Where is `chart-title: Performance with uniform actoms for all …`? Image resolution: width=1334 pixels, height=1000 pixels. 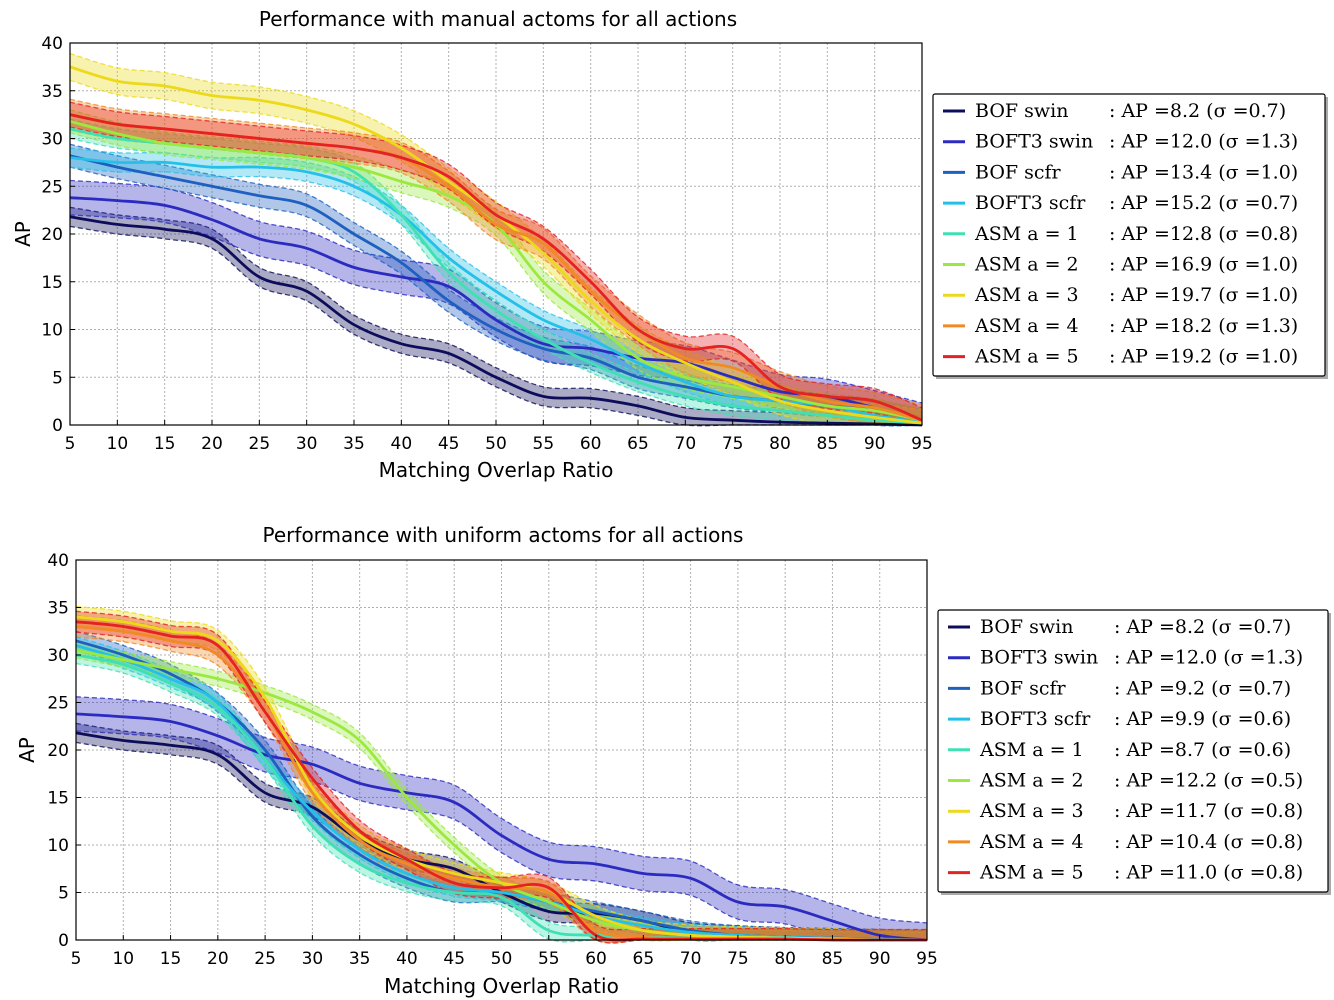 chart-title: Performance with uniform actoms for all … is located at coordinates (503, 535).